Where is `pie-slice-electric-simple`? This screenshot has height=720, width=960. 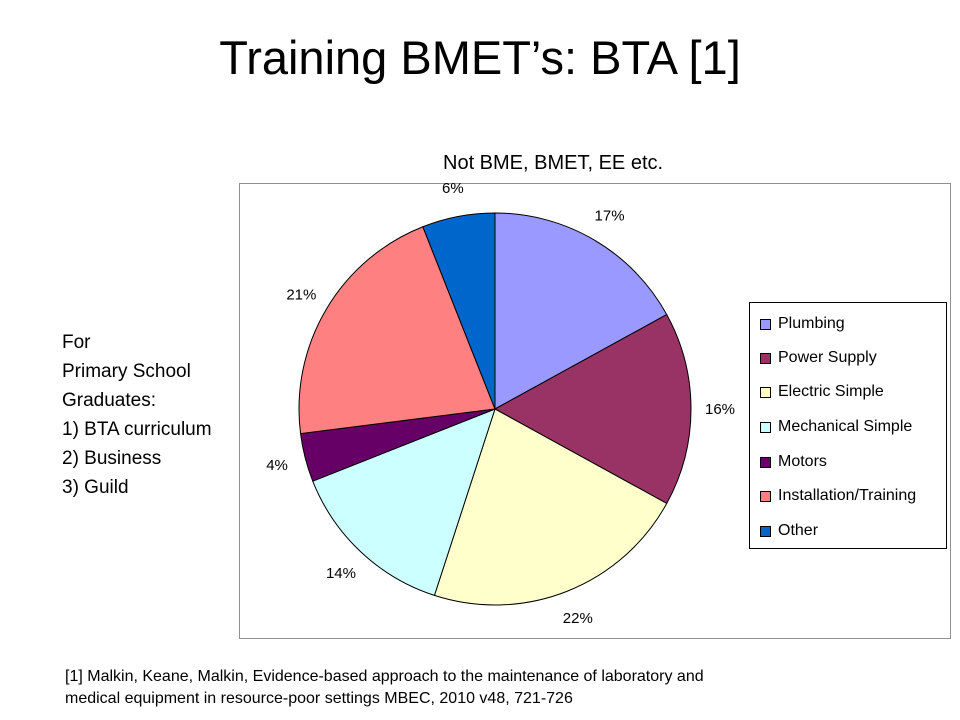 pie-slice-electric-simple is located at coordinates (550, 507).